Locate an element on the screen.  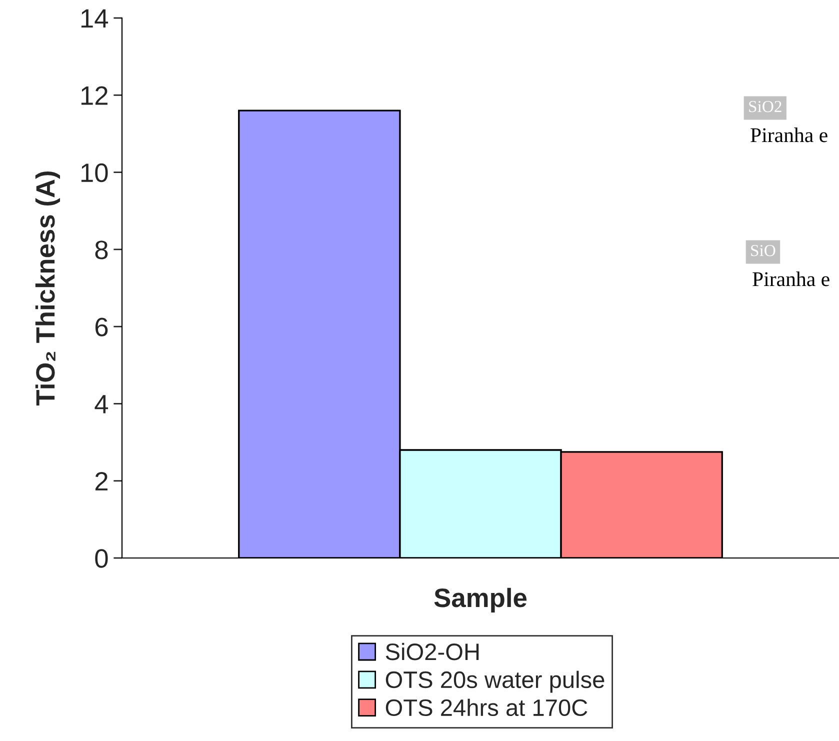
y-tick-label: 0 is located at coordinates (101, 558).